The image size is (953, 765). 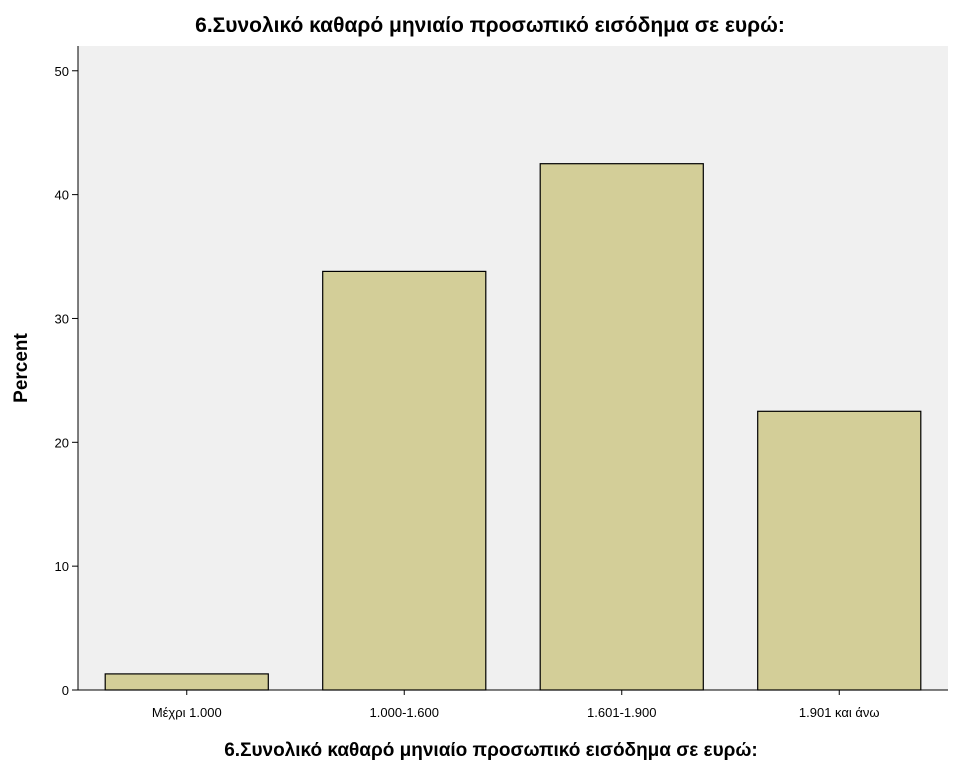 What do you see at coordinates (62, 566) in the screenshot?
I see `y-tick-label: 10` at bounding box center [62, 566].